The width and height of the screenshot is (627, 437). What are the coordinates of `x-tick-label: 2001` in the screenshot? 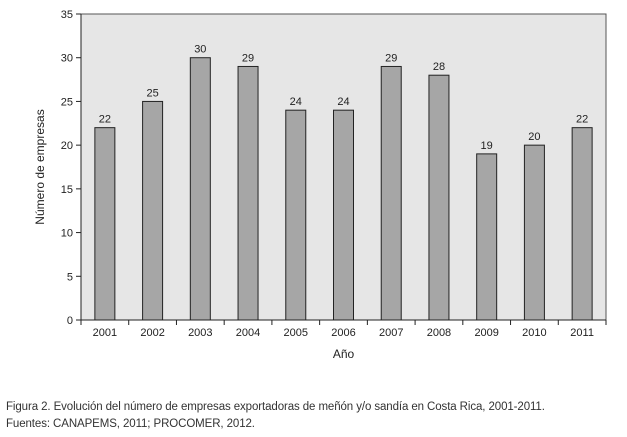 It's located at (105, 333).